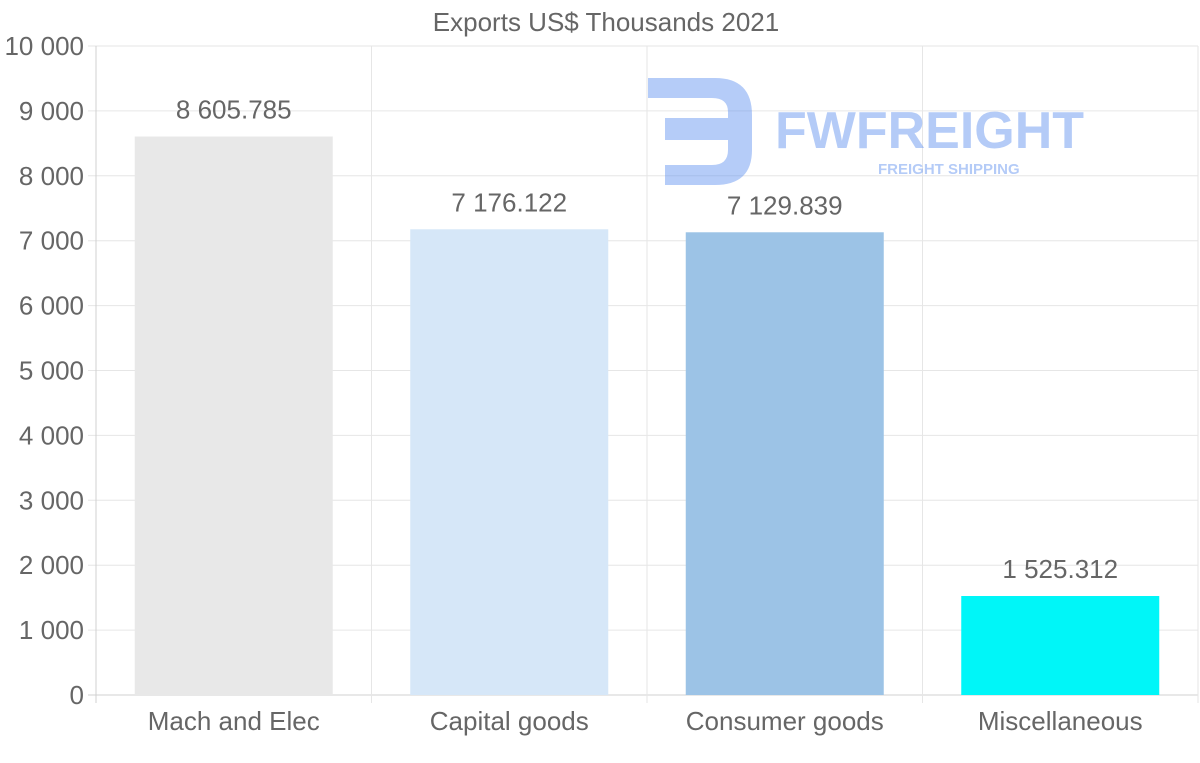  I want to click on y-tick-label: 8 000, so click(51, 176).